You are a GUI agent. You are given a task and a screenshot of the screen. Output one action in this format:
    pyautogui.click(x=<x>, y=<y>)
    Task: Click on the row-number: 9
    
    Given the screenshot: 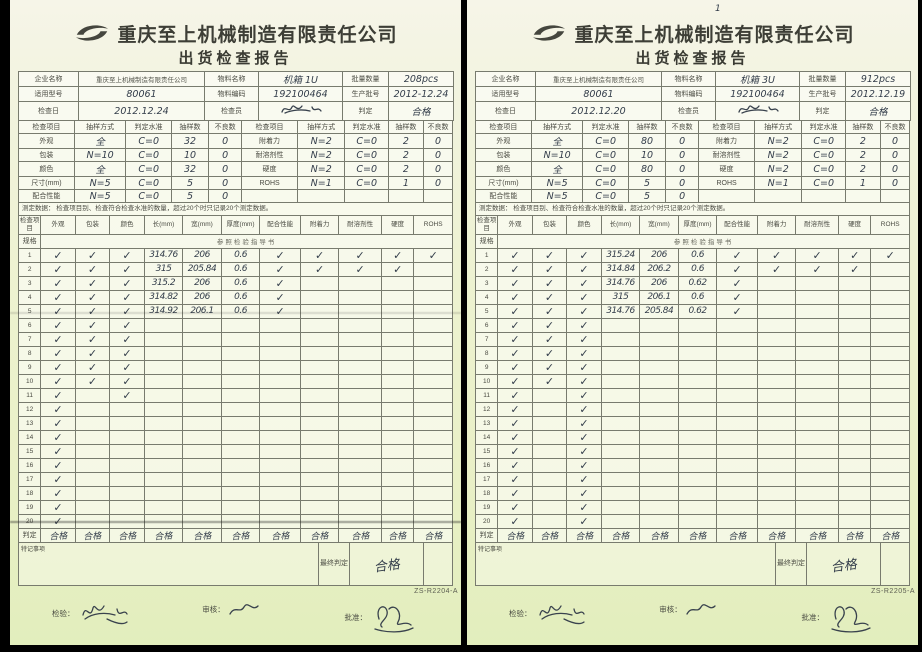 What is the action you would take?
    pyautogui.click(x=29, y=367)
    